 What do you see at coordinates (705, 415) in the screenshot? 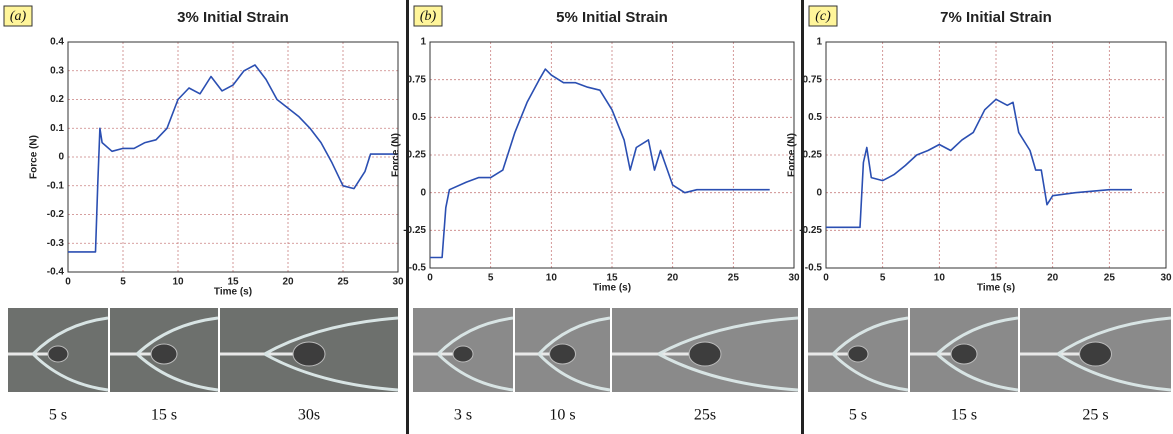
I see `photo-caption: 25s` at bounding box center [705, 415].